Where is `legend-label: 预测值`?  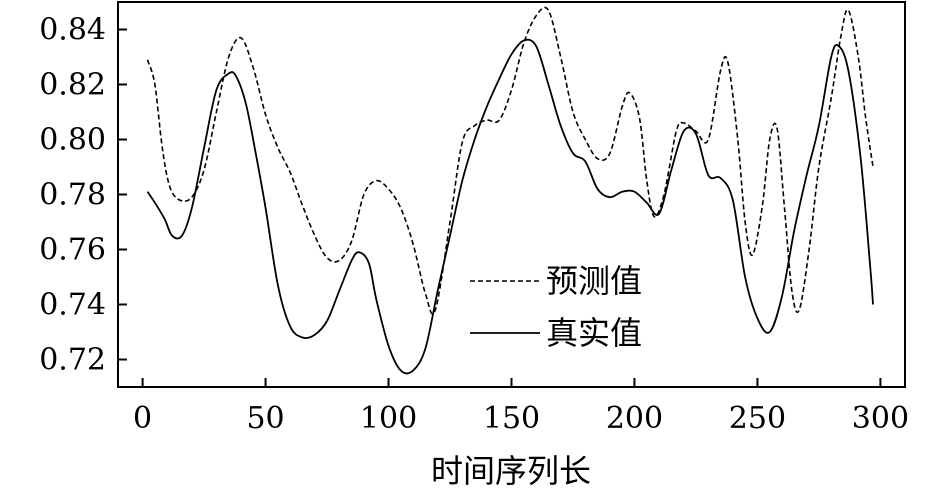 legend-label: 预测值 is located at coordinates (594, 281).